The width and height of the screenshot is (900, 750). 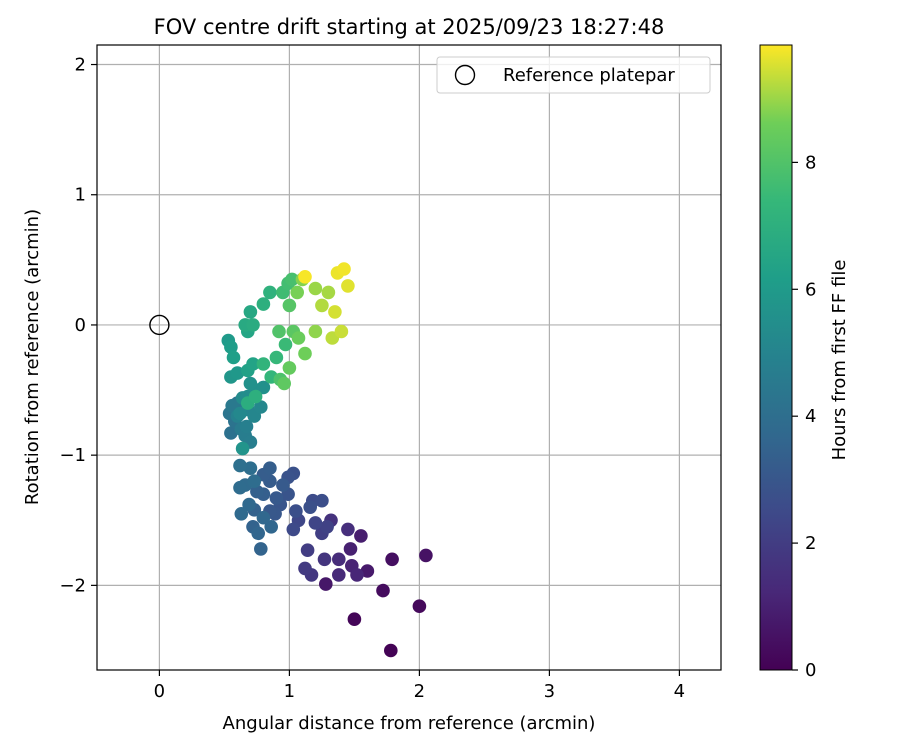 What do you see at coordinates (327, 460) in the screenshot?
I see `data-points` at bounding box center [327, 460].